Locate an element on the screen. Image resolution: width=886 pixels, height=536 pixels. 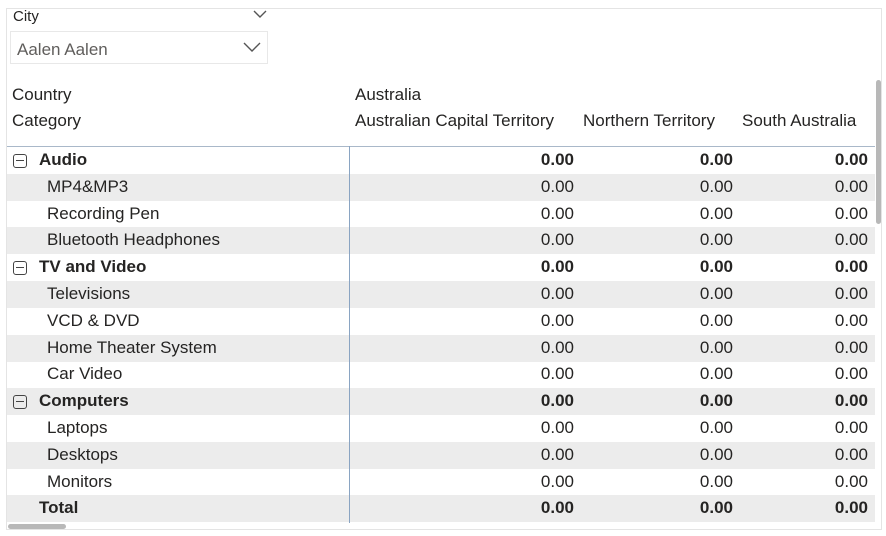
table-row: Car Video 0.00 0.00 0.00 is located at coordinates (441, 374).